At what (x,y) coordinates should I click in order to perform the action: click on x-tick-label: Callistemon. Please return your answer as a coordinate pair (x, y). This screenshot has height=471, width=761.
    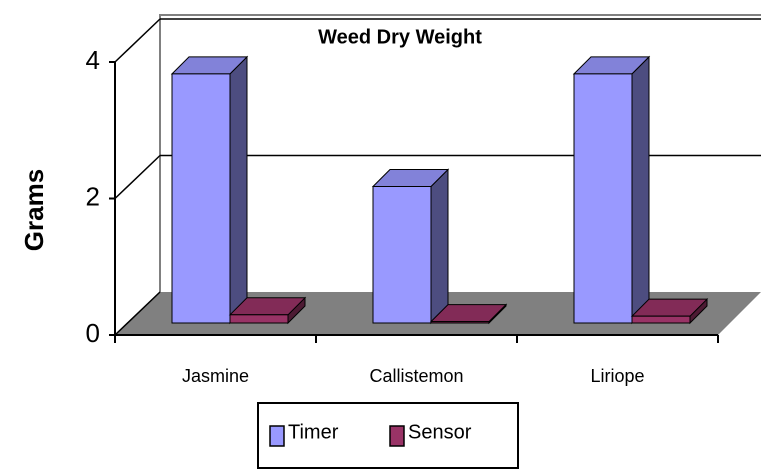
    Looking at the image, I should click on (416, 376).